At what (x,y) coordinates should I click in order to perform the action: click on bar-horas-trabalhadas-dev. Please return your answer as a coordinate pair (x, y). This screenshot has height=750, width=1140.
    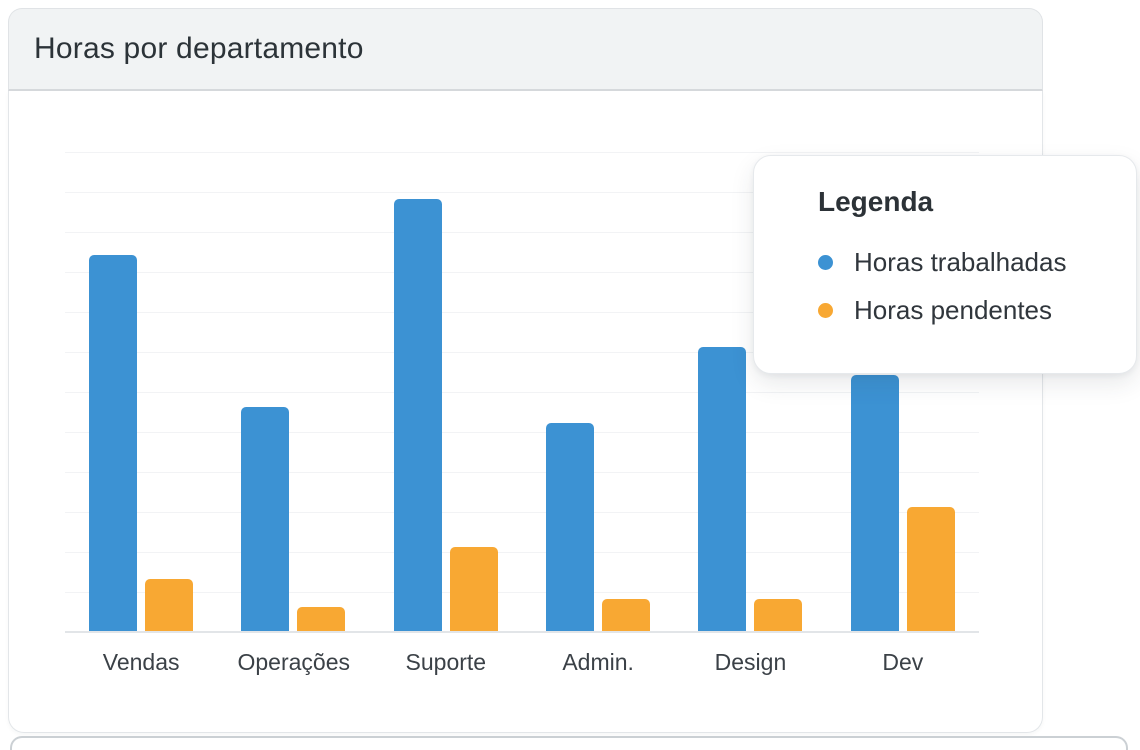
    Looking at the image, I should click on (874, 503).